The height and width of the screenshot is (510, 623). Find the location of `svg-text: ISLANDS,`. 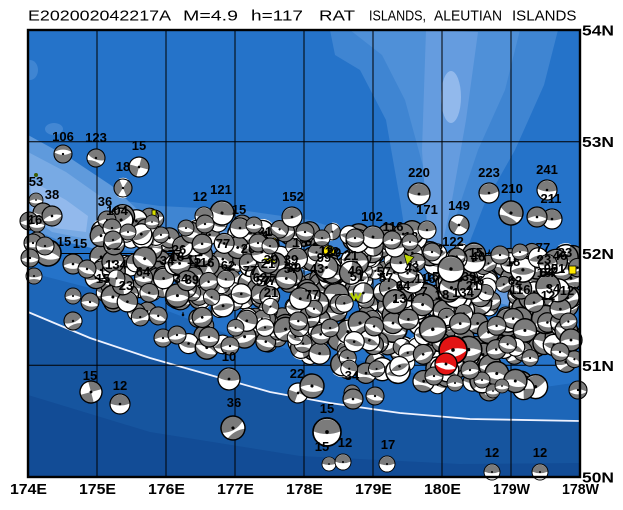

svg-text: ISLANDS, is located at coordinates (397, 16).